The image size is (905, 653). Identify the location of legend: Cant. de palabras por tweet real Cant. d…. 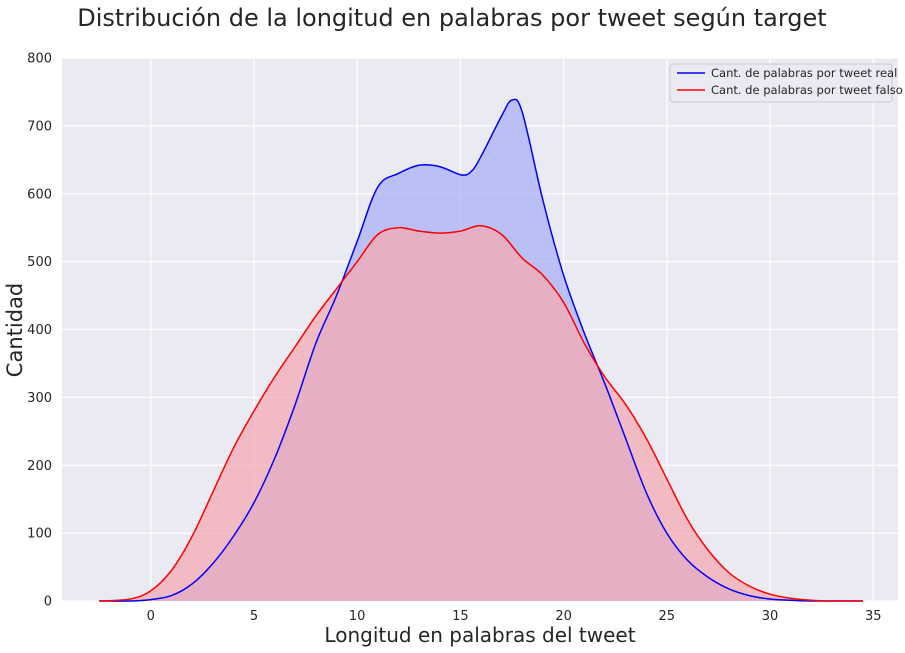
(786, 83).